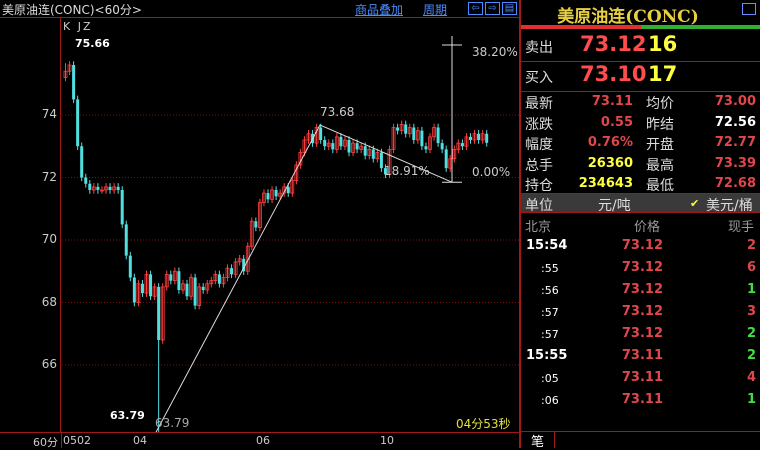 The height and width of the screenshot is (450, 760). Describe the element at coordinates (49, 239) in the screenshot. I see `y-tick: 70` at that location.